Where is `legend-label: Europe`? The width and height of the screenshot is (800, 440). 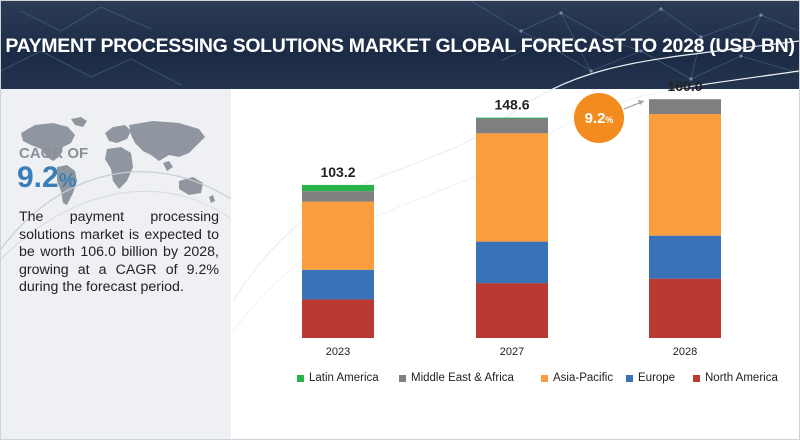
legend-label: Europe is located at coordinates (657, 378).